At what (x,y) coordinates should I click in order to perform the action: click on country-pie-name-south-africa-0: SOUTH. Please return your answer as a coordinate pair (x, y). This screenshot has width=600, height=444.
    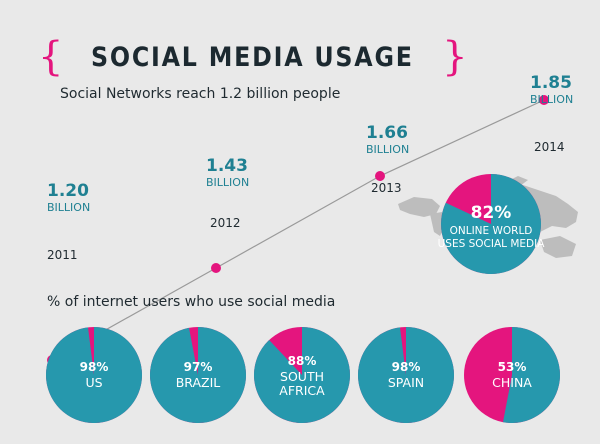
    Looking at the image, I should click on (302, 376).